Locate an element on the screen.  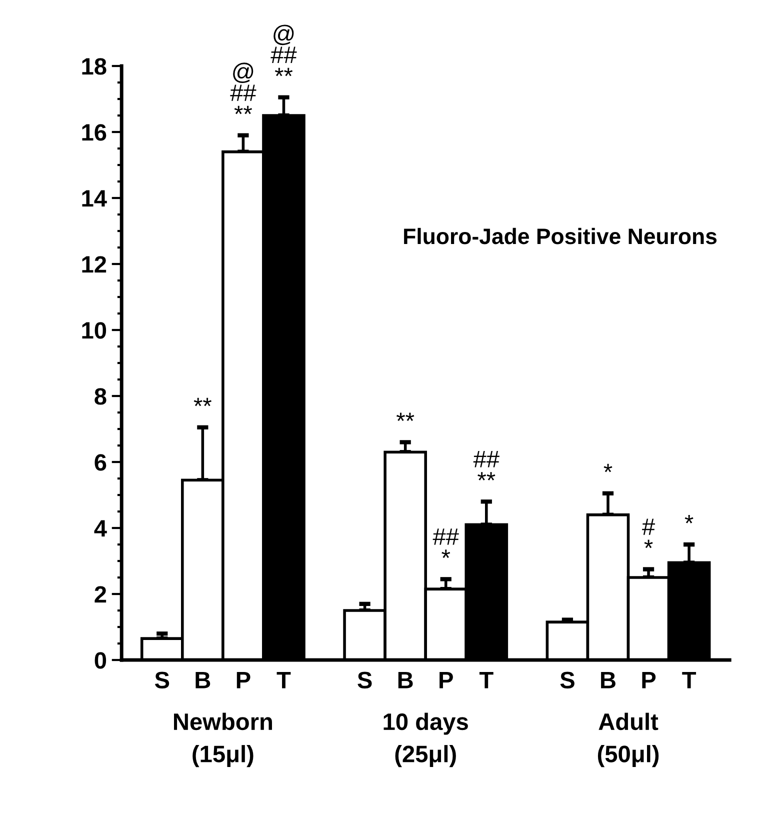
y-tick-label: 12 is located at coordinates (94, 264).